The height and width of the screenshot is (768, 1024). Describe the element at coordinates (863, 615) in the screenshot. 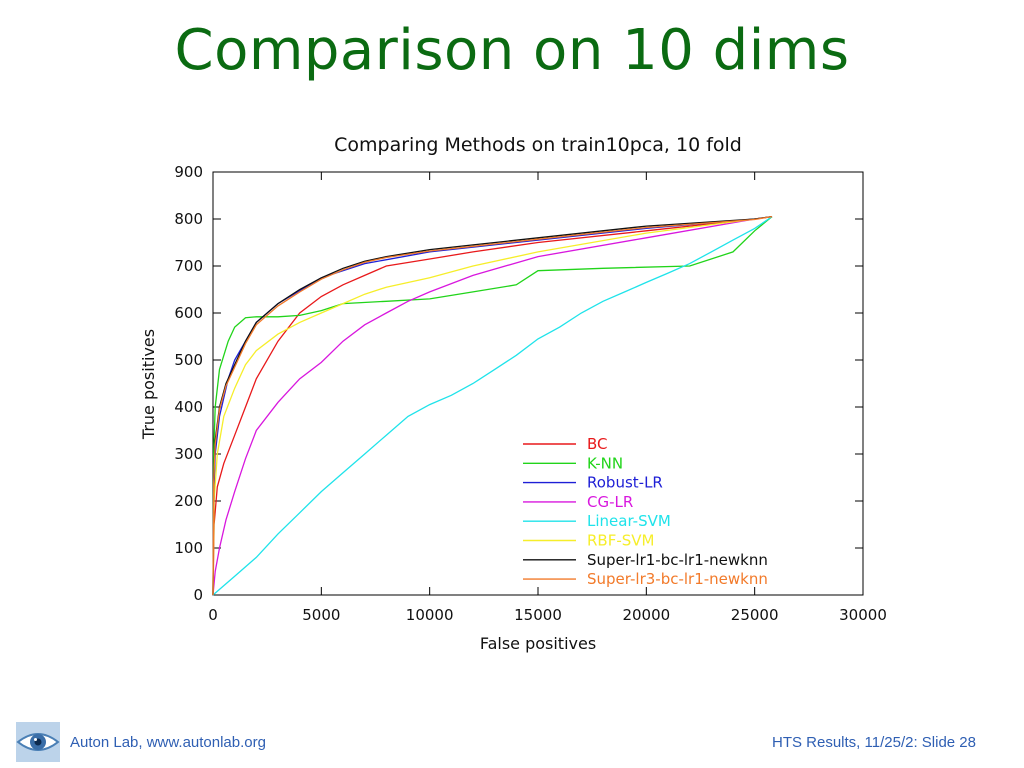

I see `x-tick-label: 30000` at that location.